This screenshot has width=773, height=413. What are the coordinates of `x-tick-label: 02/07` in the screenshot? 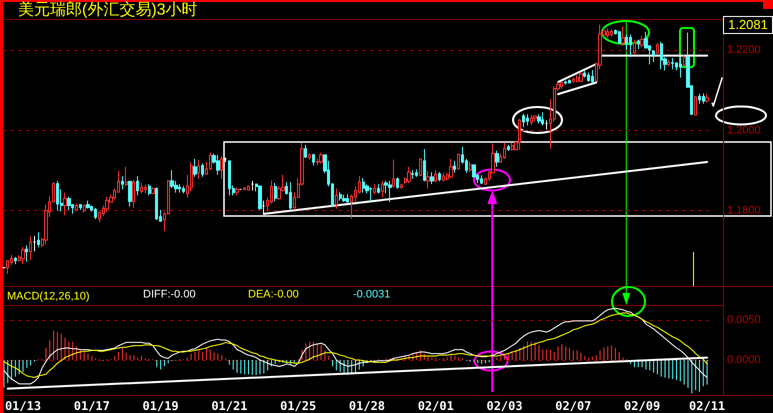 It's located at (573, 406).